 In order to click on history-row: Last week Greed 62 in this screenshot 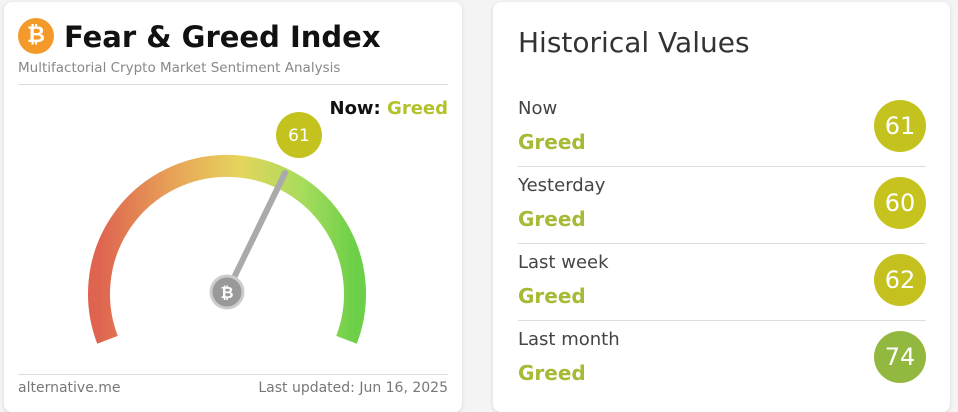, I will do `click(722, 282)`.